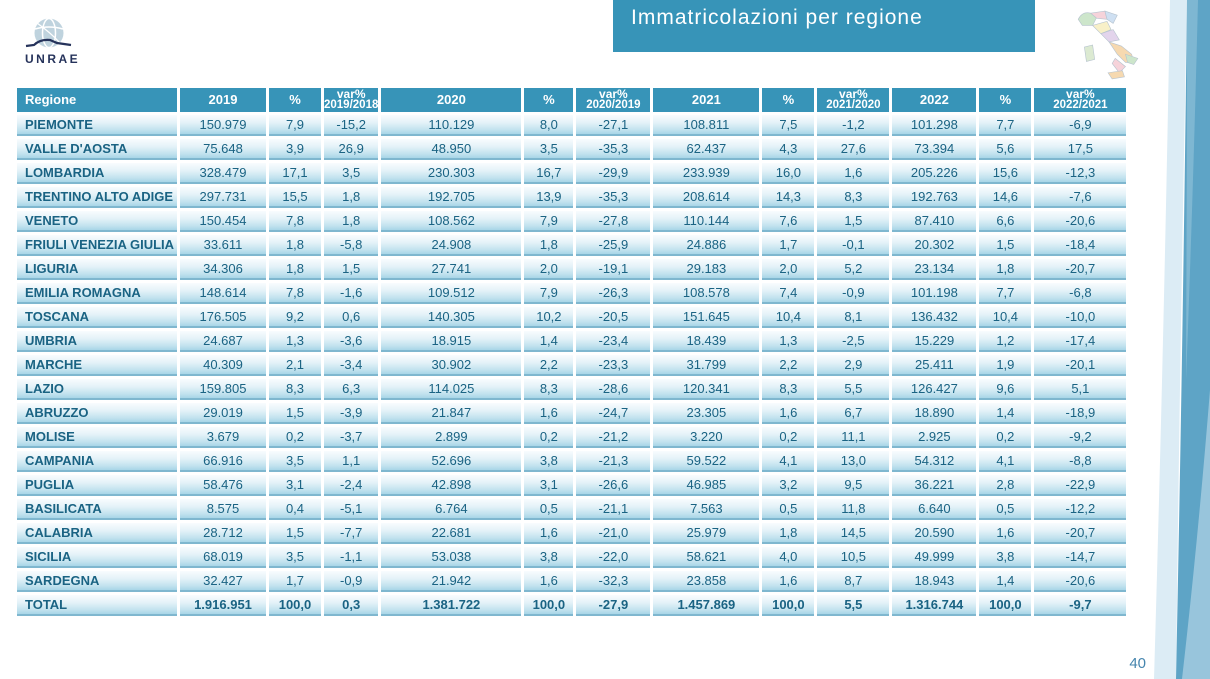  Describe the element at coordinates (351, 509) in the screenshot. I see `table-cell: -5,1` at that location.